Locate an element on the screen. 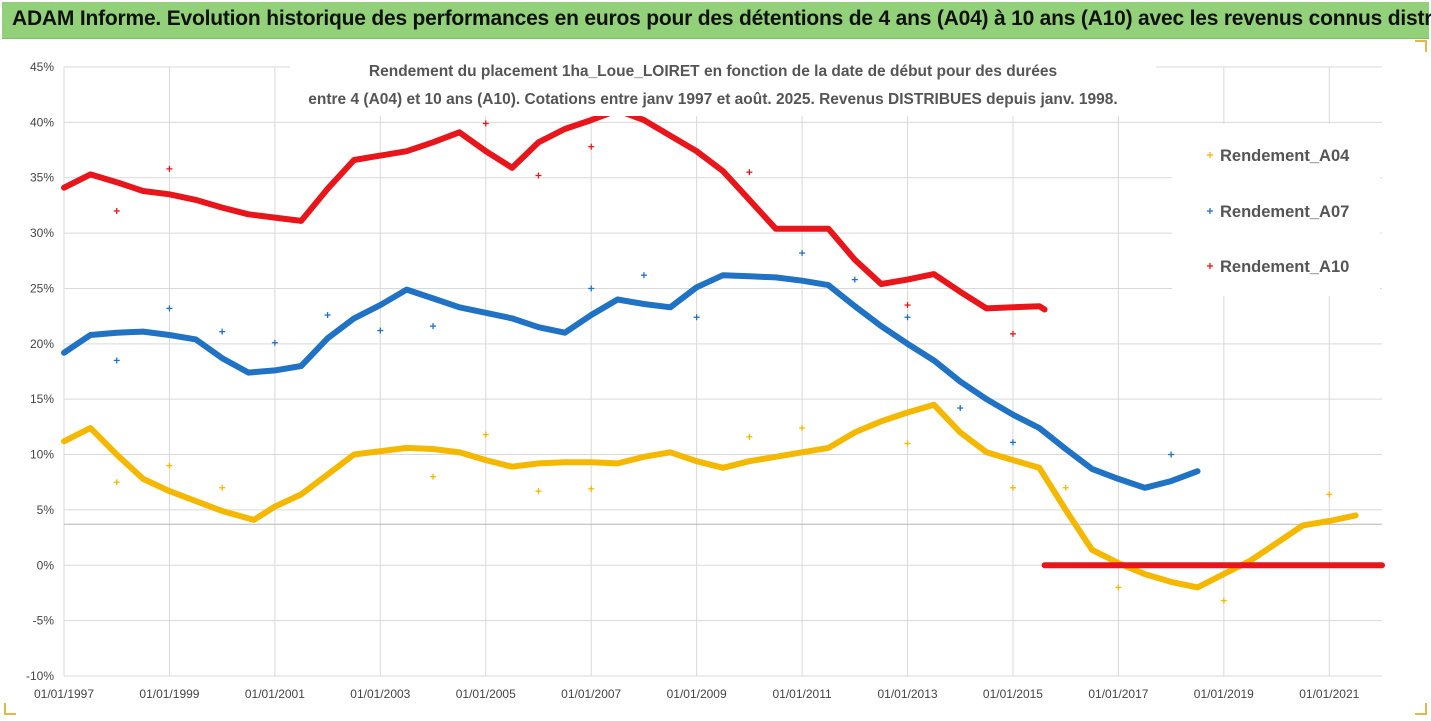 This screenshot has width=1431, height=721. y-tick-label: -5% is located at coordinates (44, 621).